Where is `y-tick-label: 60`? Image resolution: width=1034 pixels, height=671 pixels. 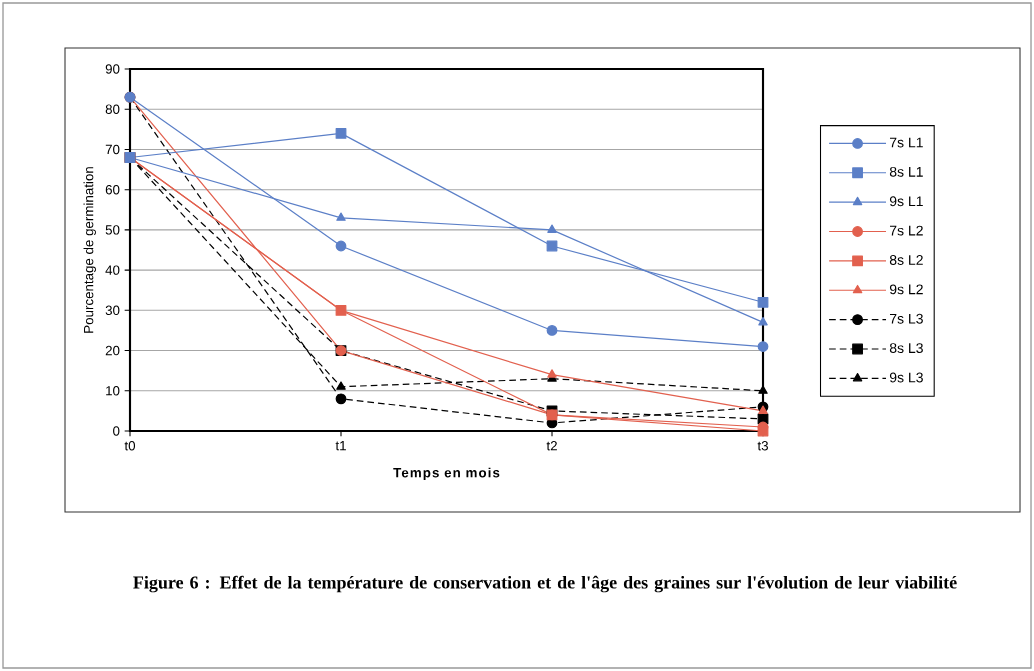
y-tick-label: 60 is located at coordinates (112, 189).